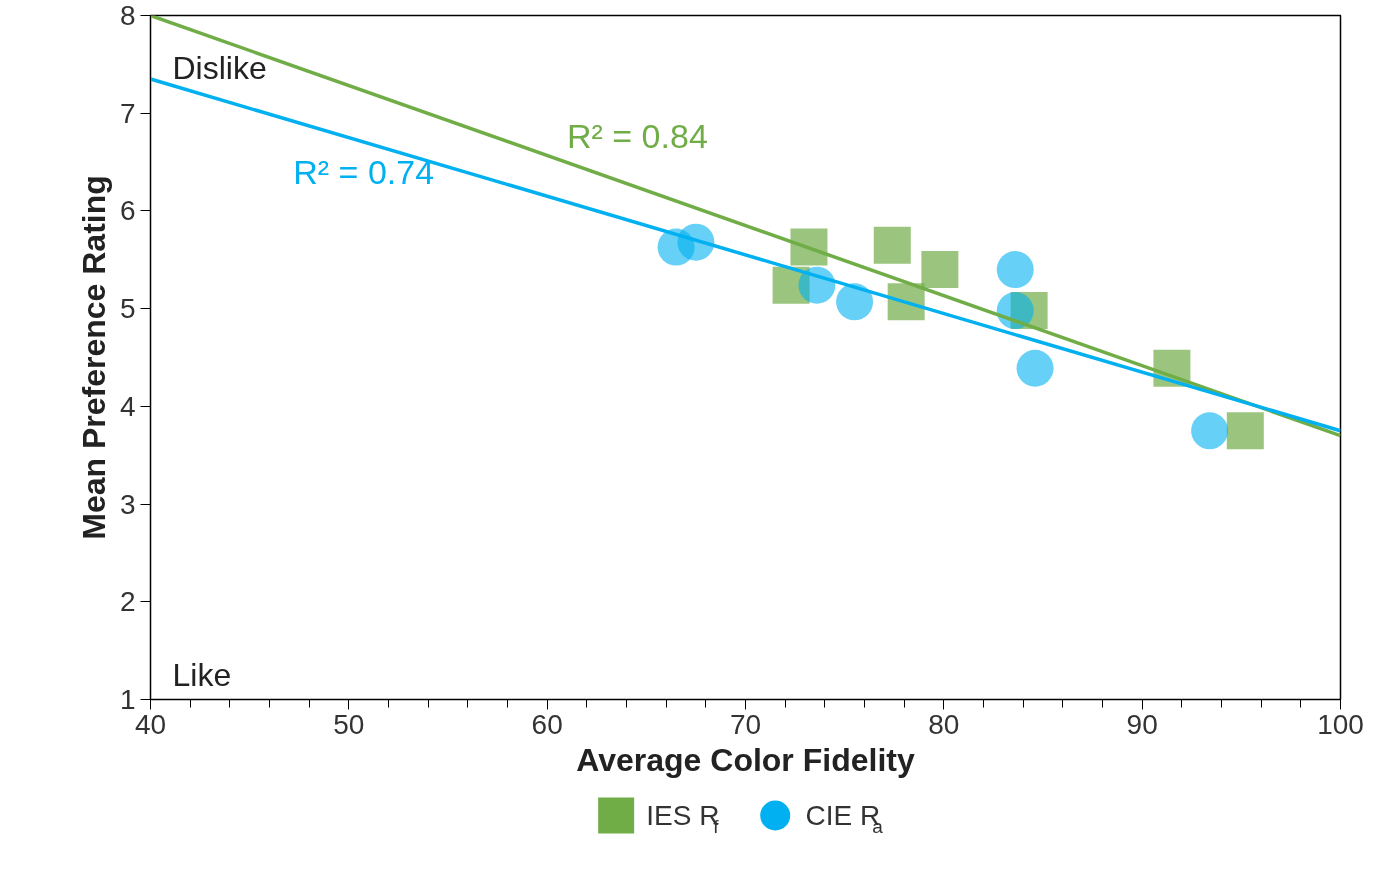 The height and width of the screenshot is (876, 1394). I want to click on y-tick-label: 8, so click(127, 15).